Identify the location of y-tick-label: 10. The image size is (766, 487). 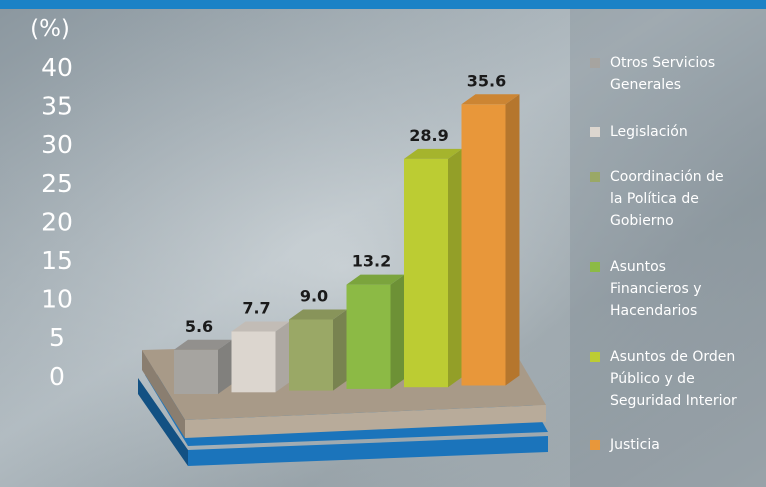
(57, 299).